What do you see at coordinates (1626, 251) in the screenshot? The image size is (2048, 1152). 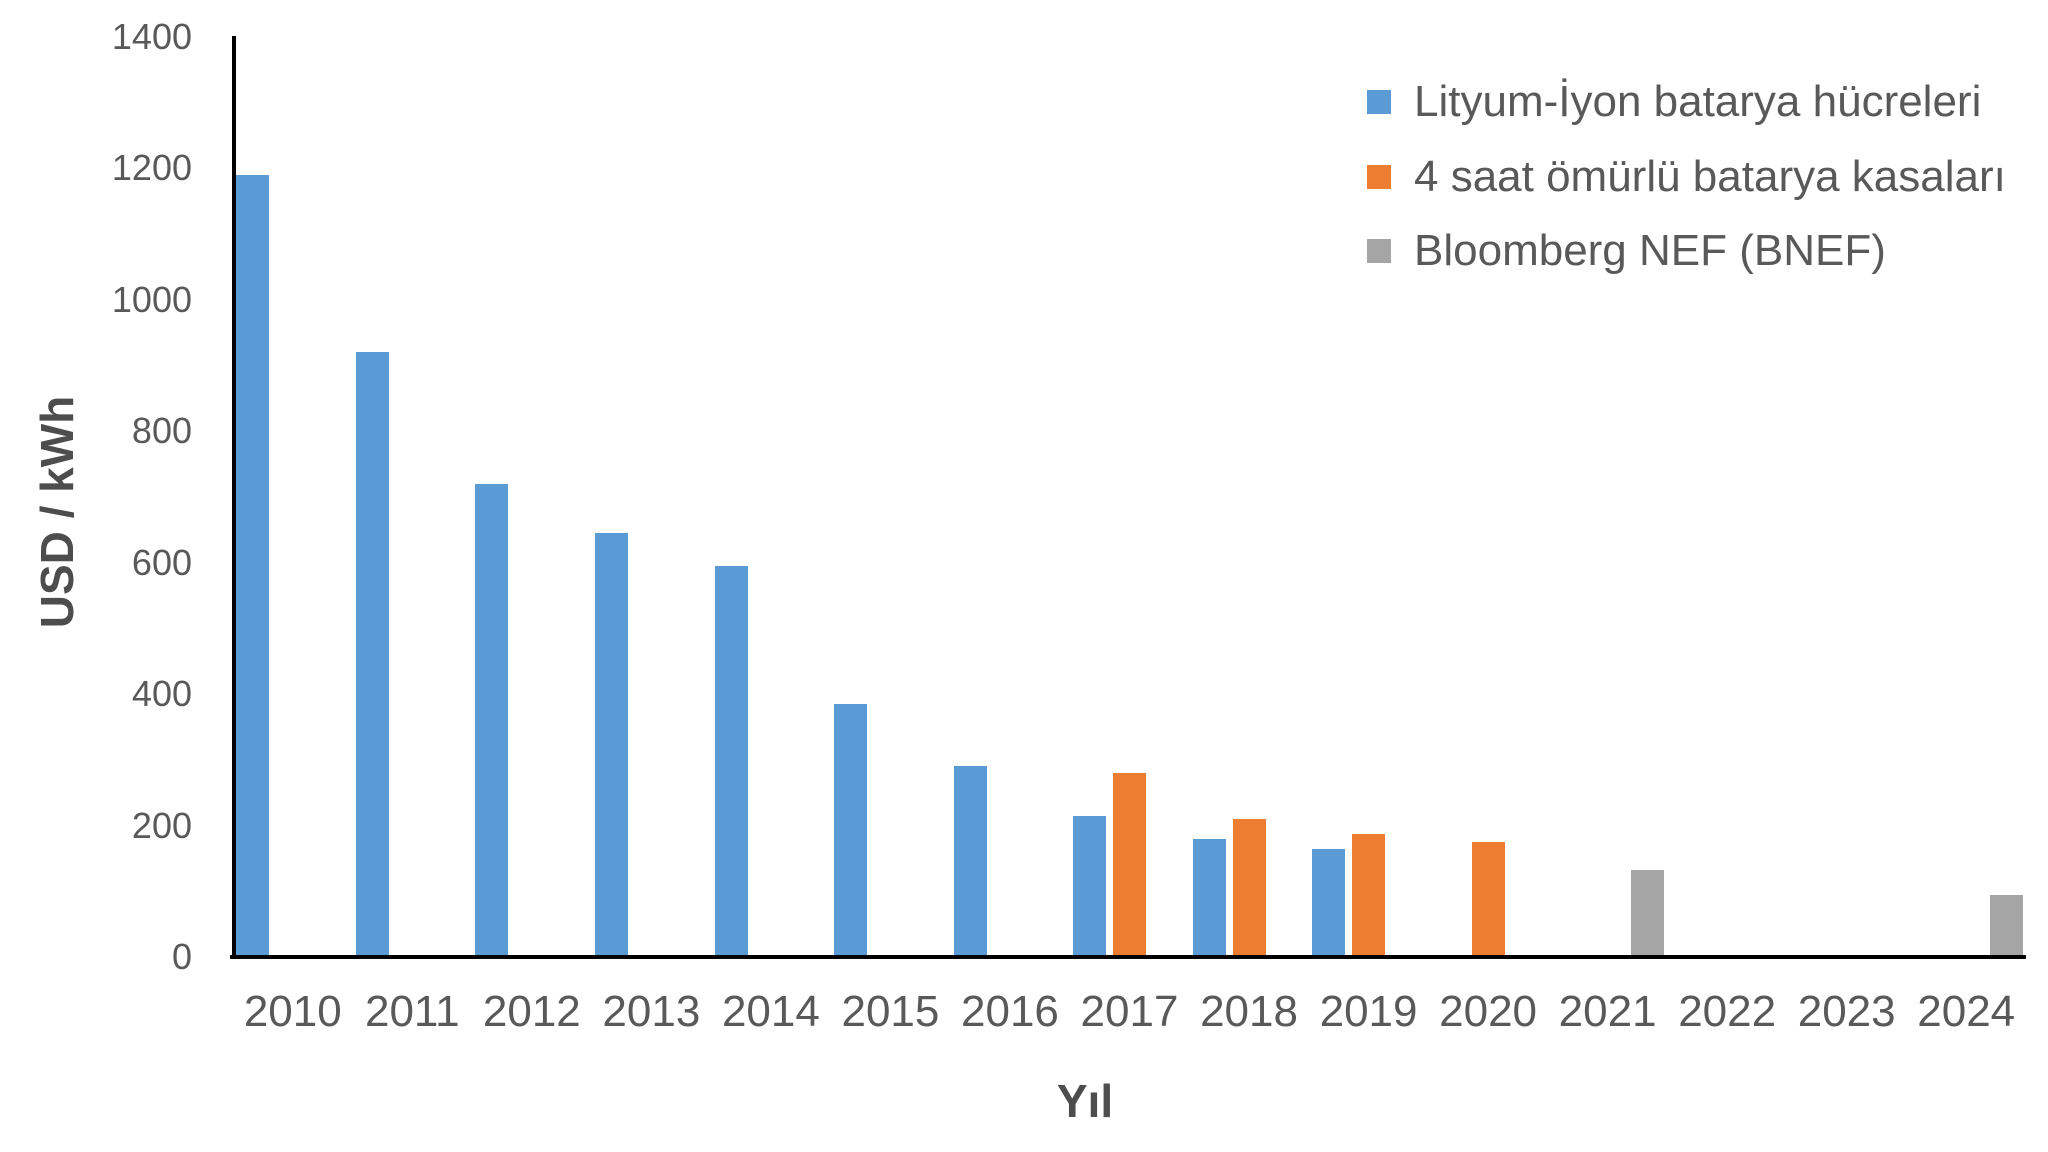 I see `legend-item: Bloomberg NEF (BNEF)` at bounding box center [1626, 251].